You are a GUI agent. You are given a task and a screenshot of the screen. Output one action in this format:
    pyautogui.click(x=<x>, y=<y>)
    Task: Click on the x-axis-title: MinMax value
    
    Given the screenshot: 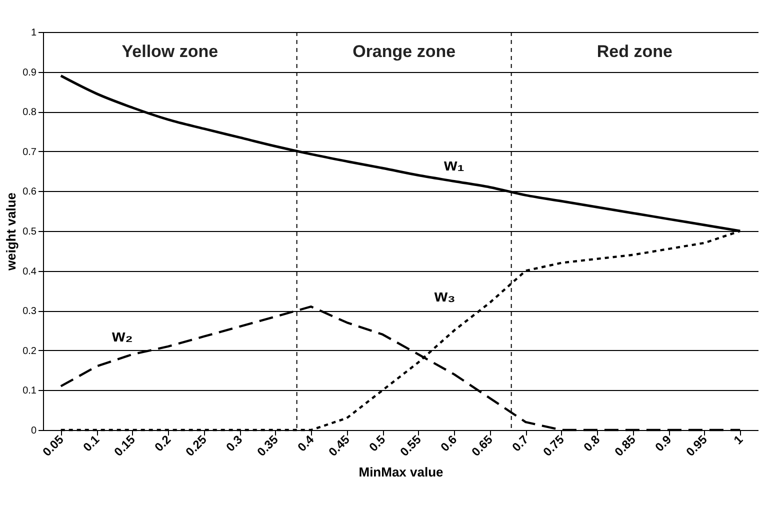 What is the action you would take?
    pyautogui.click(x=401, y=472)
    